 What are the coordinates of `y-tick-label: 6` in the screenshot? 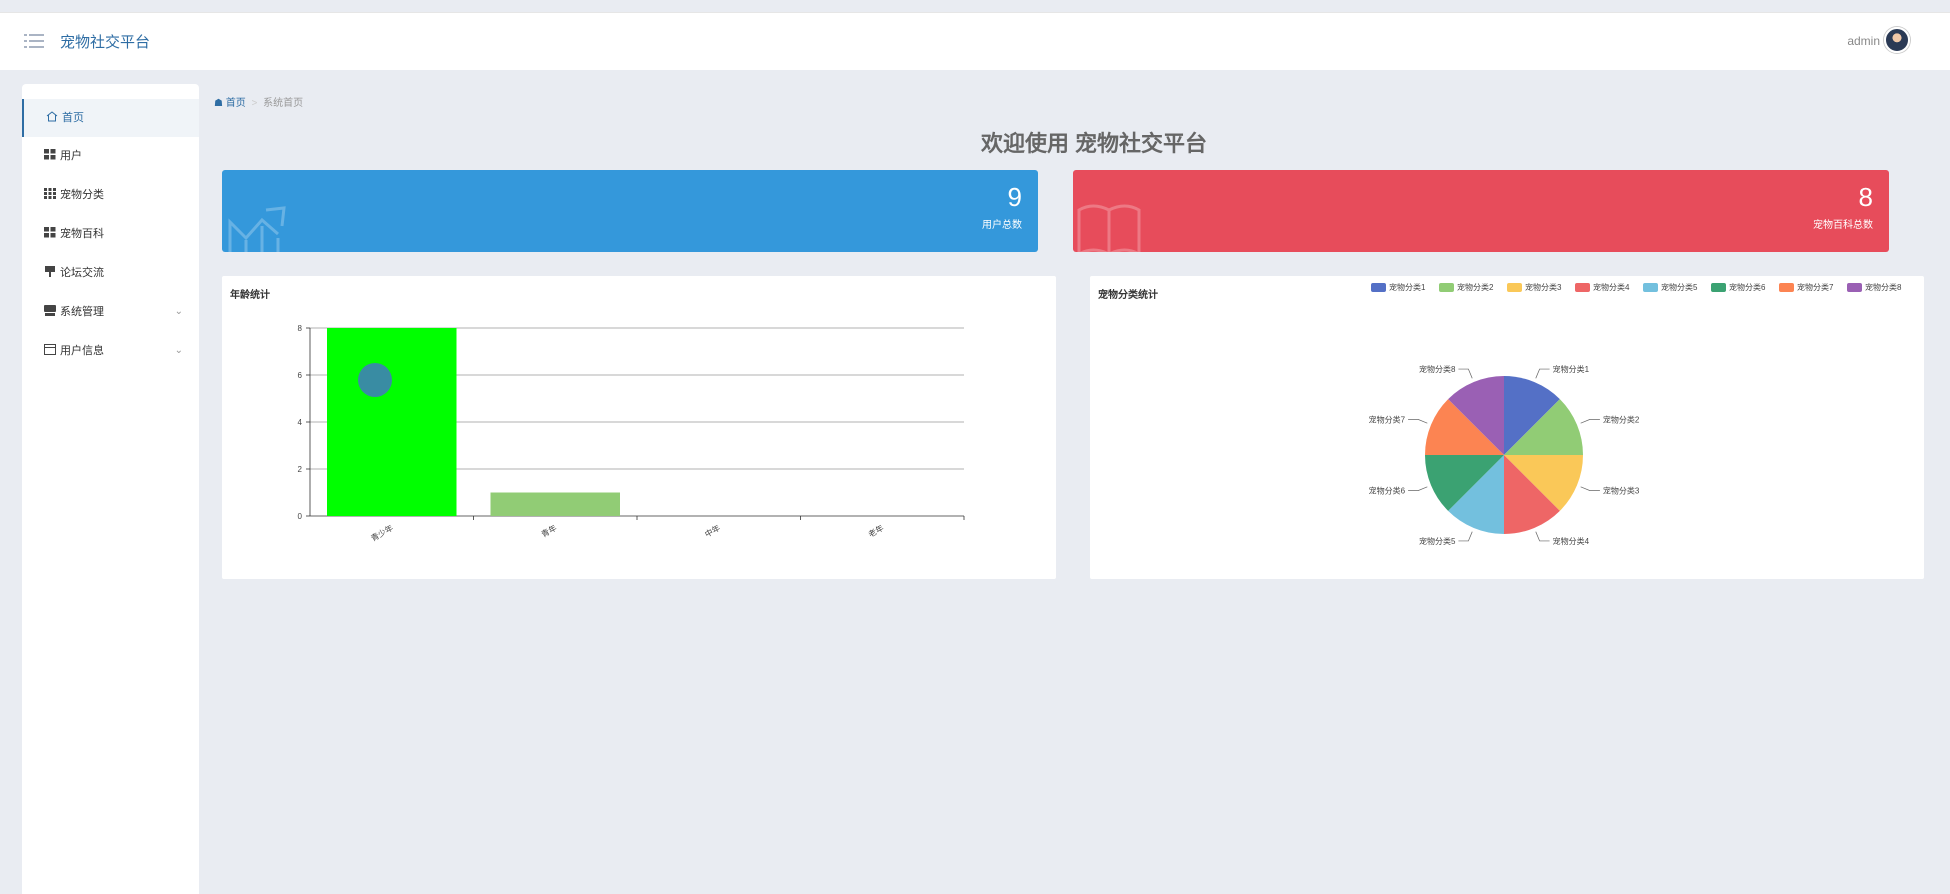 It's located at (300, 375).